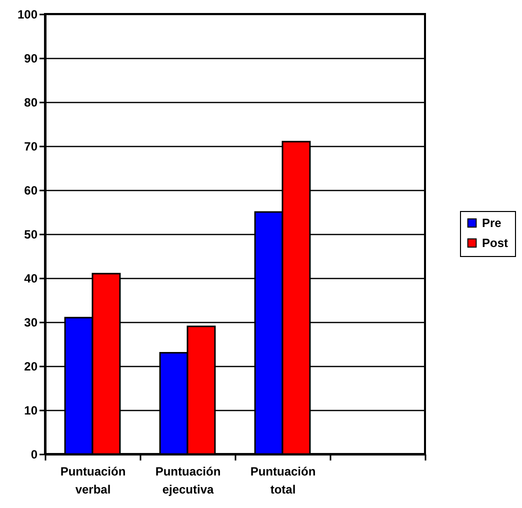  What do you see at coordinates (31, 147) in the screenshot?
I see `y-tick-label: 70` at bounding box center [31, 147].